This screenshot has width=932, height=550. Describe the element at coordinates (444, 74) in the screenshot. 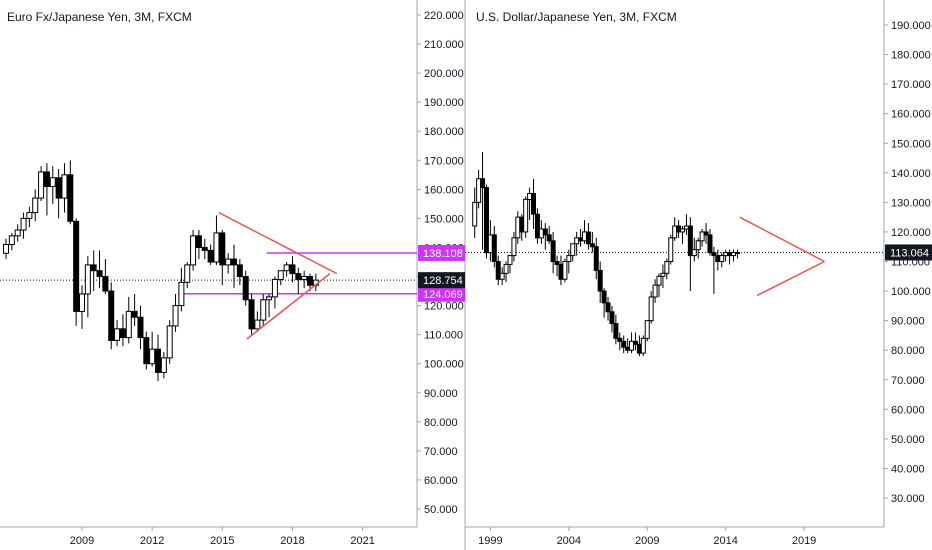

I see `price-tick-label: 200.000` at that location.